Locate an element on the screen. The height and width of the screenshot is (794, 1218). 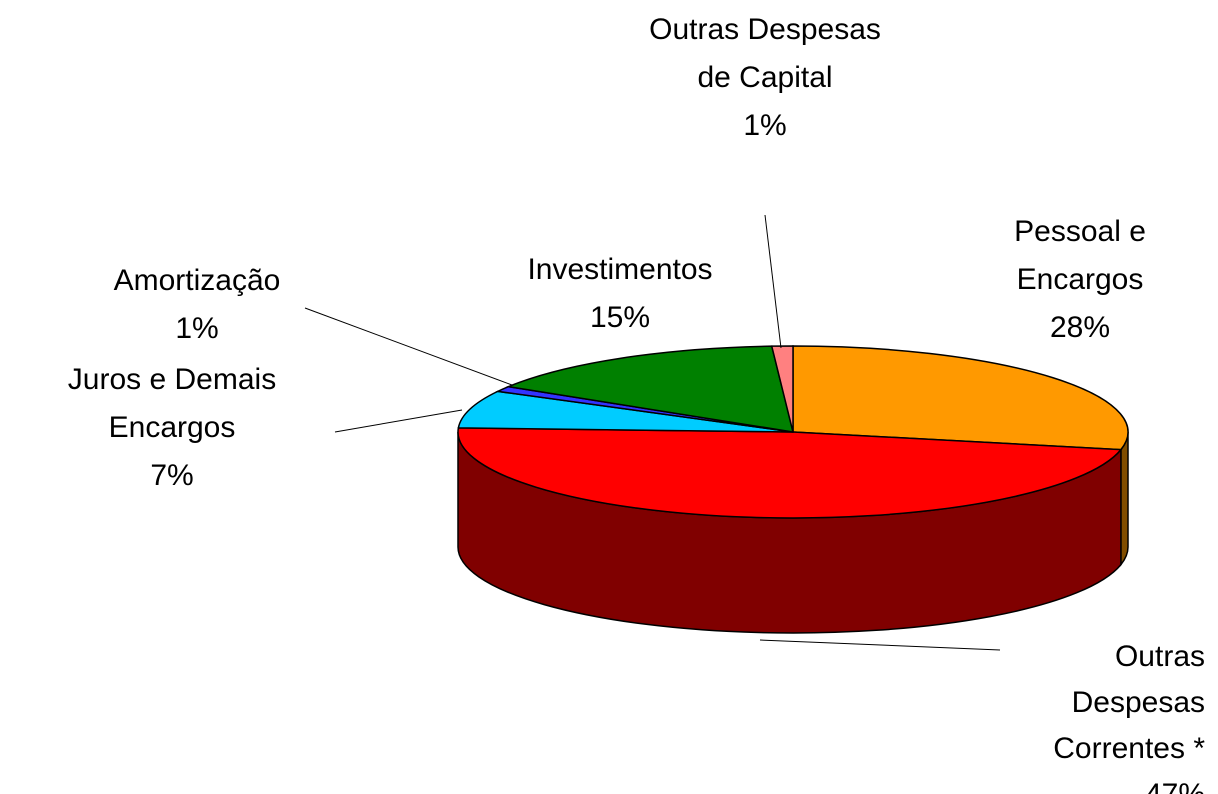
slice-label: Amortização 1% is located at coordinates (197, 305).